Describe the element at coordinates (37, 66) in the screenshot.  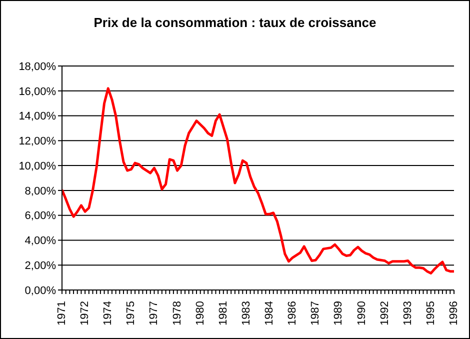
I see `y-tick-label: 18,00%` at that location.